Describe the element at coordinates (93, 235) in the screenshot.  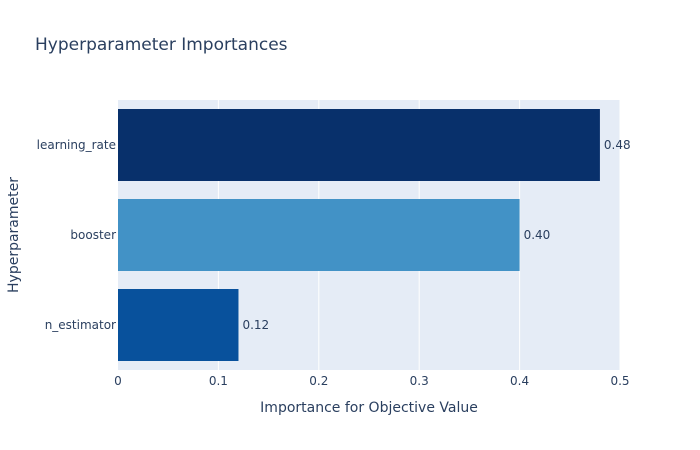
I see `y-tick-label: booster` at that location.